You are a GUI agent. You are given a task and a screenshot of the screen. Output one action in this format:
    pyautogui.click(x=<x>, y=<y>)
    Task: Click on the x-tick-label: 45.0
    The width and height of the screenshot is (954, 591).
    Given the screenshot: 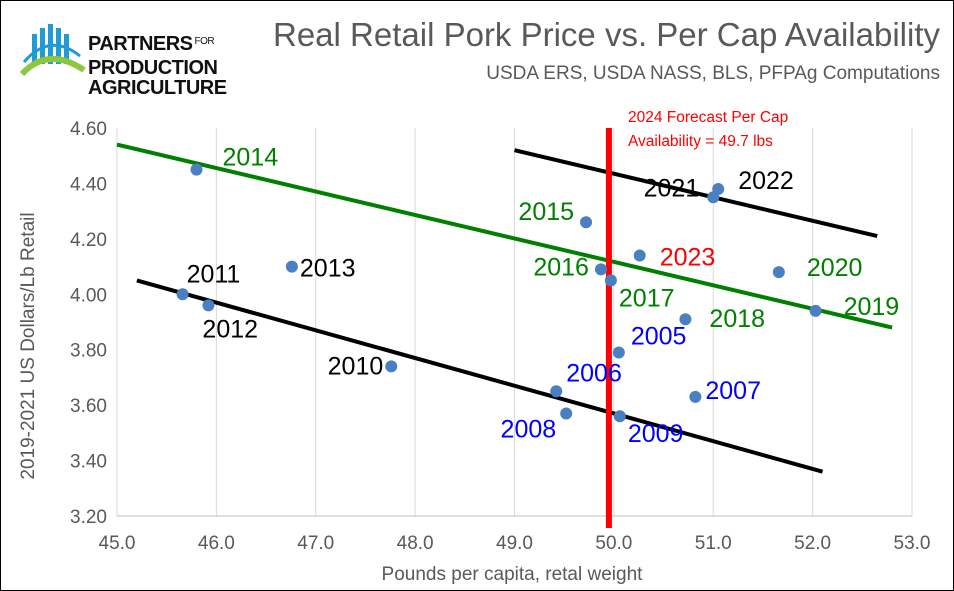 What is the action you would take?
    pyautogui.click(x=117, y=543)
    